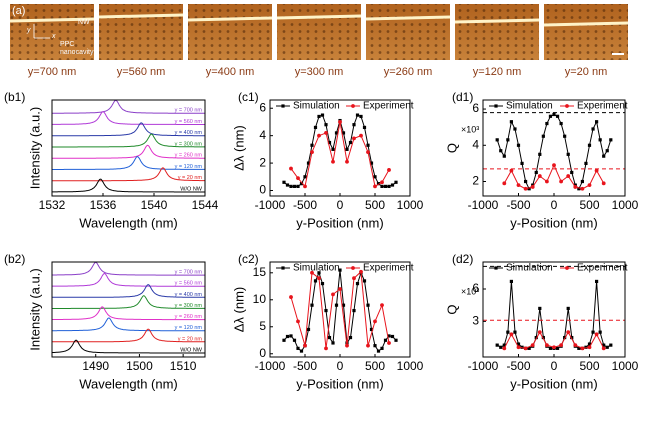  I want to click on legend-label: Experiment, so click(602, 106).